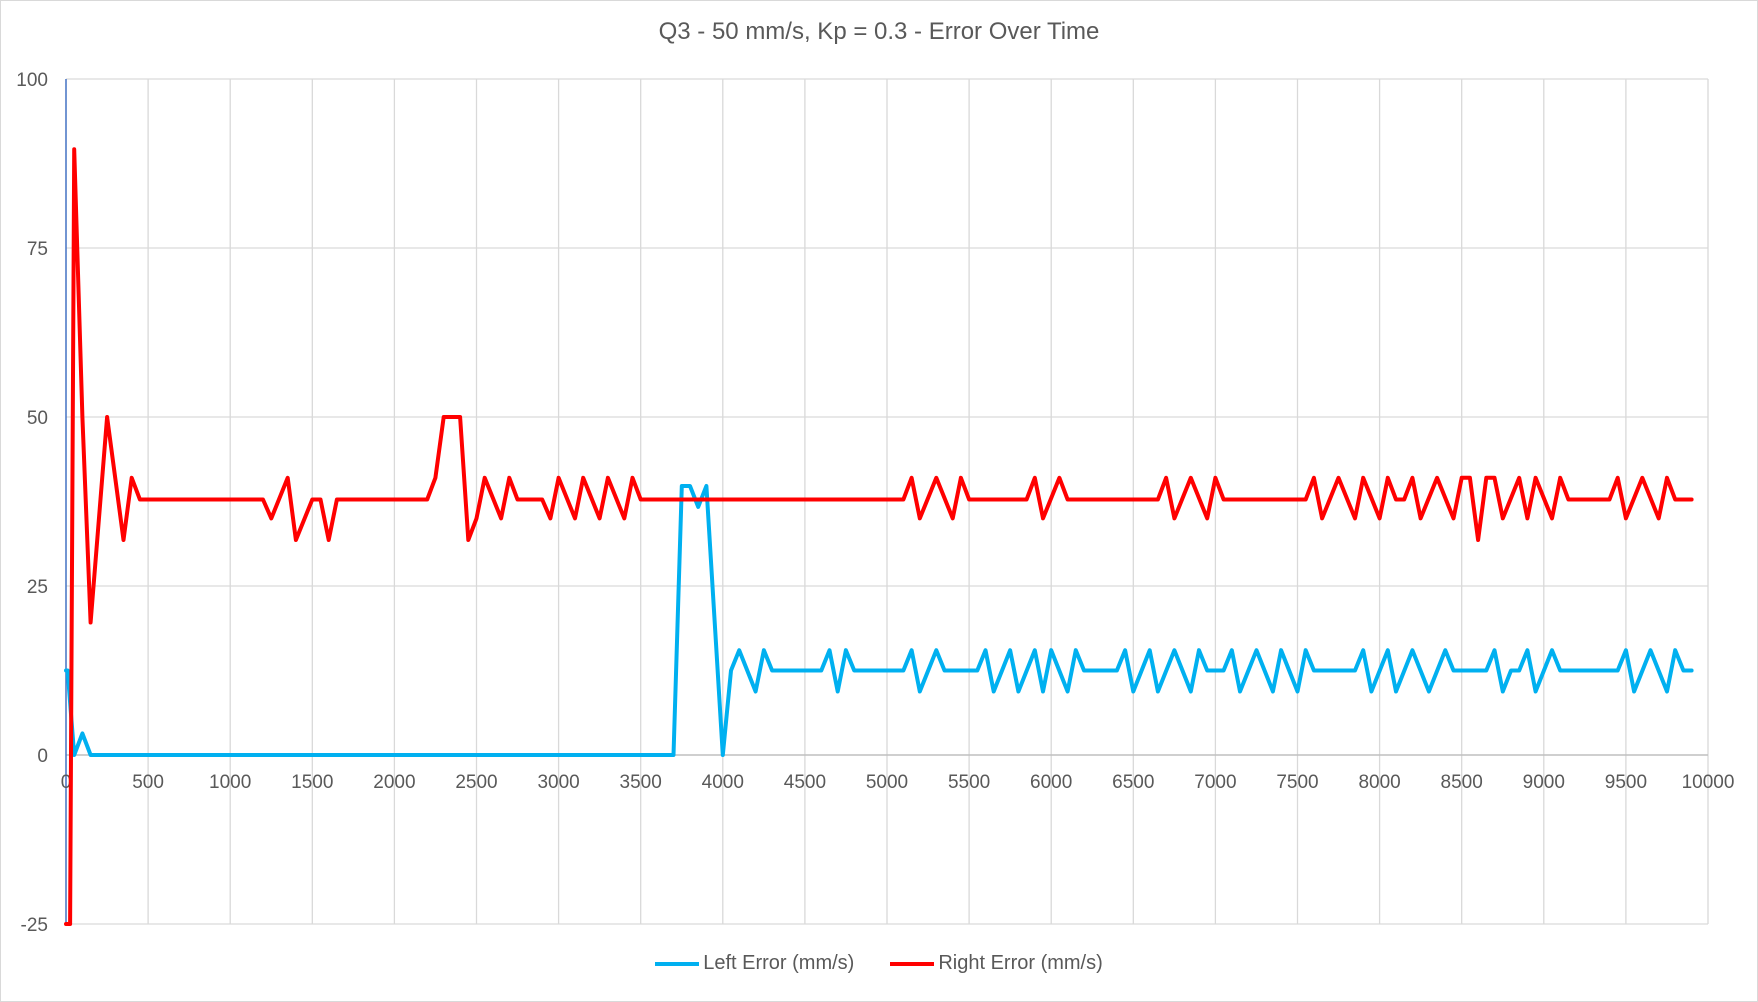  I want to click on x-tick-label: 1000, so click(230, 782).